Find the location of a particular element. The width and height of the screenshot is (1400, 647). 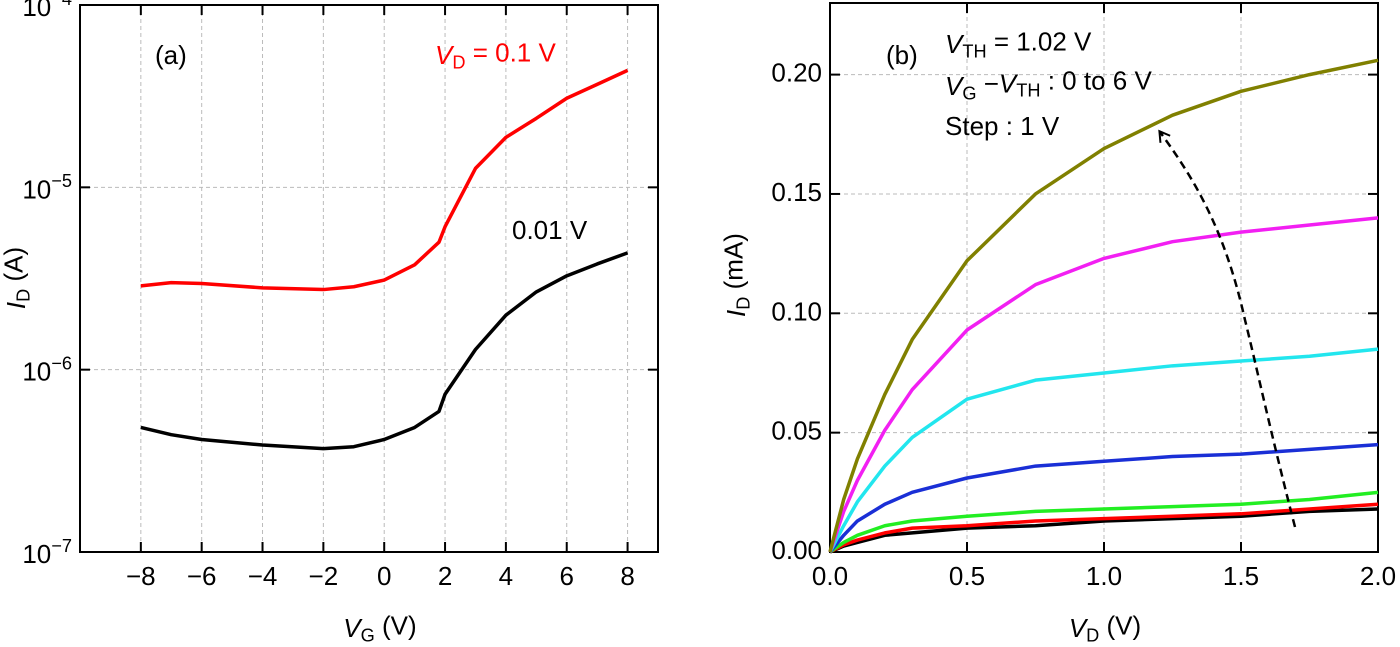

annotation: VG −VTH : 0 to 6 V is located at coordinates (1048, 84).